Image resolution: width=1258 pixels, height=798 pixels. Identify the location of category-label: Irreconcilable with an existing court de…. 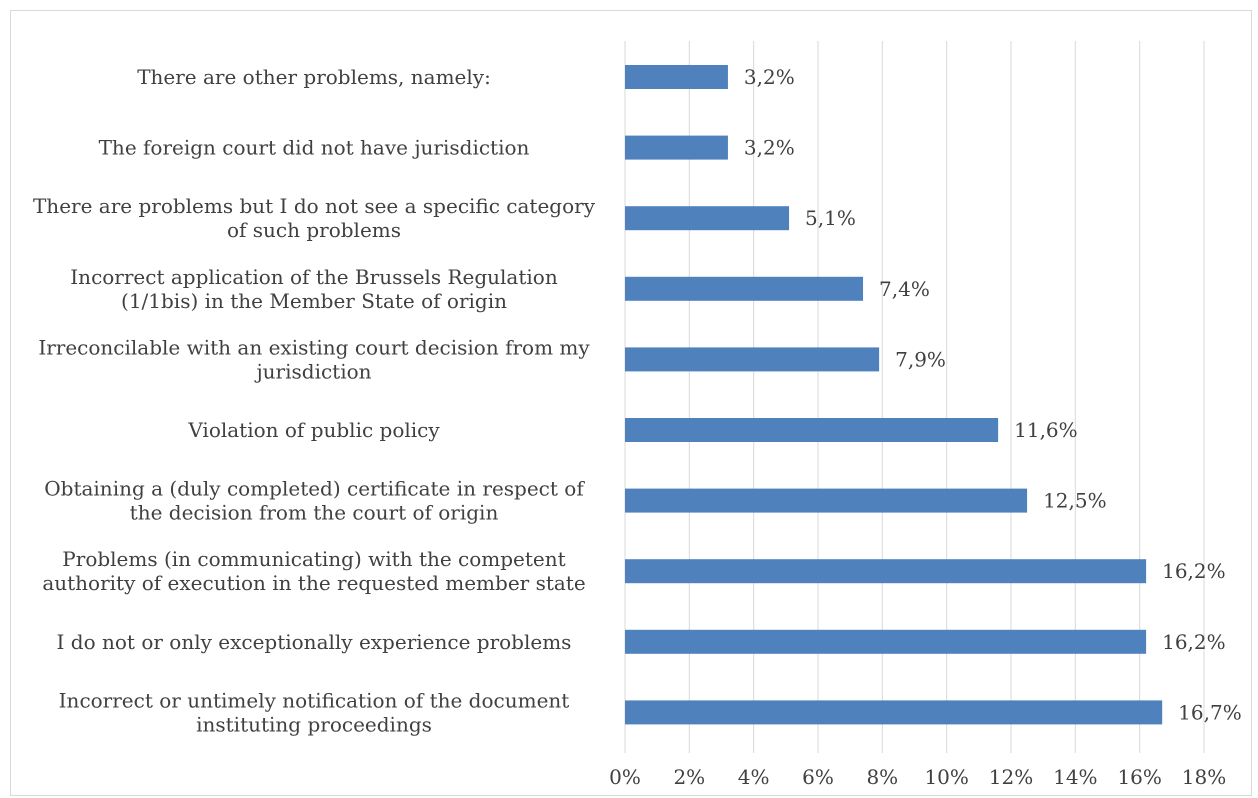
(314, 359).